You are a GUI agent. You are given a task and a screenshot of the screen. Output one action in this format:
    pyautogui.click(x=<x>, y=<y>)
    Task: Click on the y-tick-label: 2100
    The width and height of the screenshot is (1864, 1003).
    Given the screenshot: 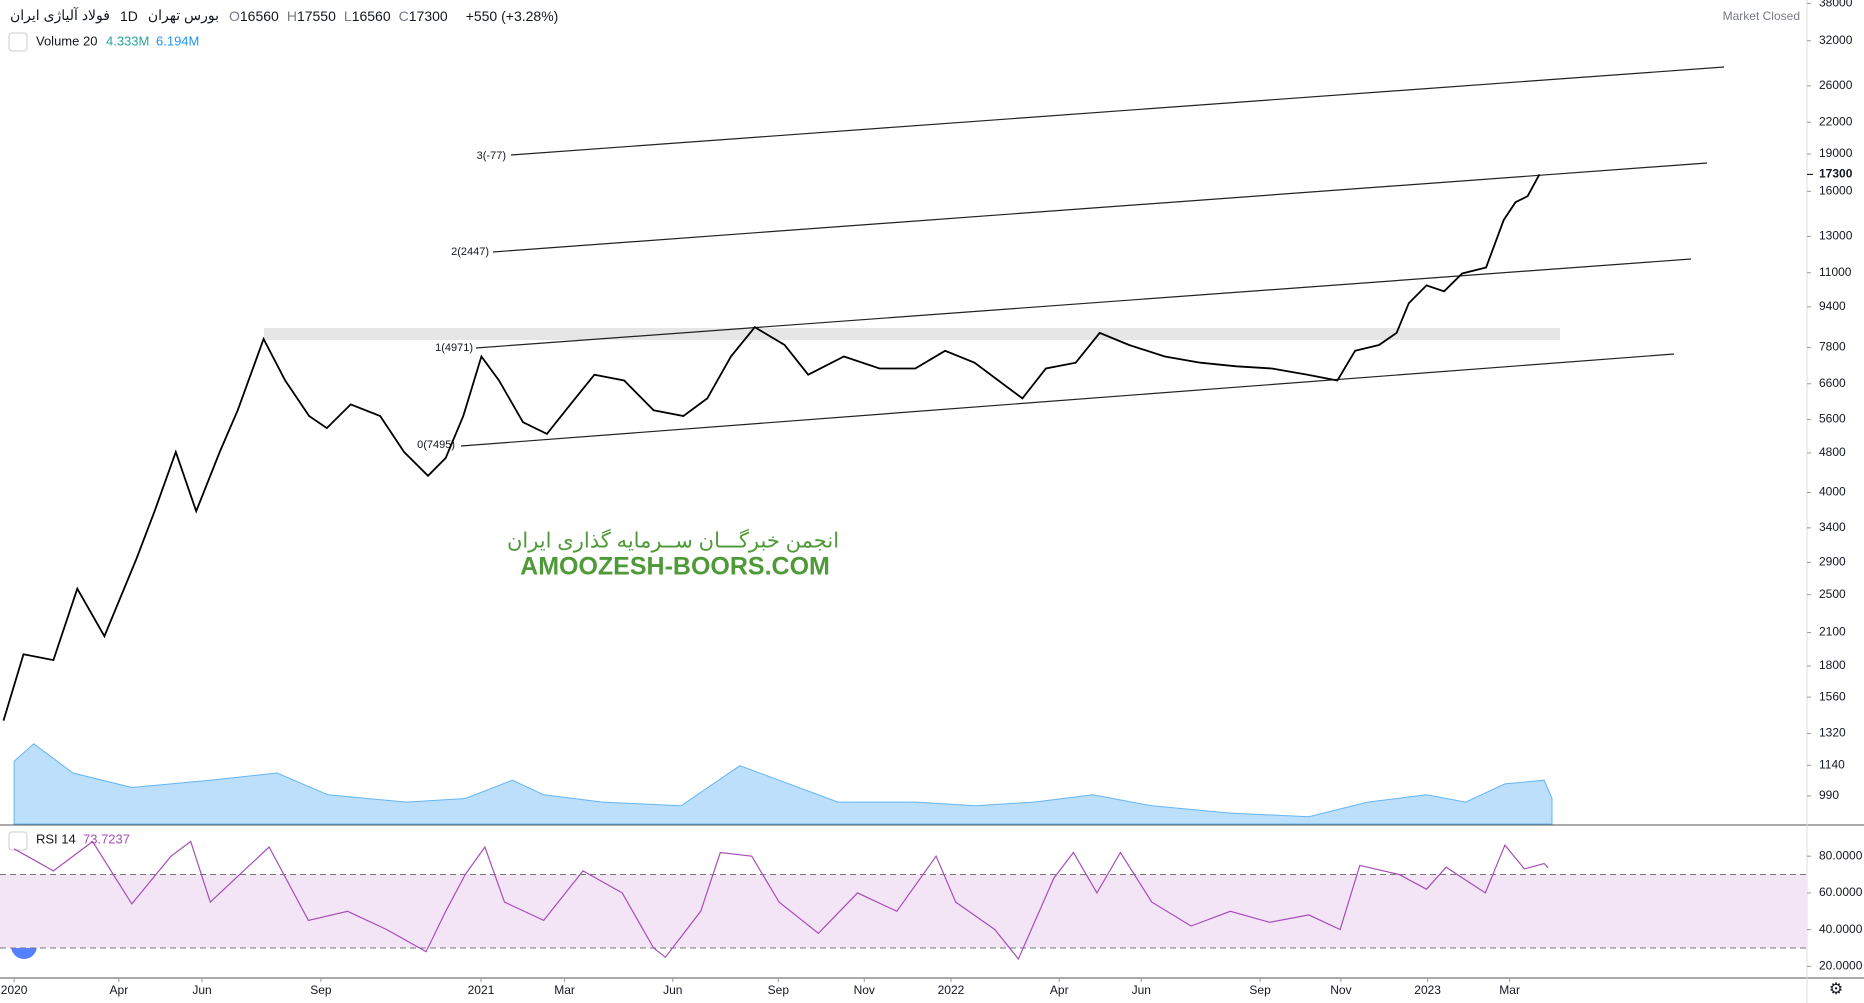 What is the action you would take?
    pyautogui.click(x=1832, y=632)
    